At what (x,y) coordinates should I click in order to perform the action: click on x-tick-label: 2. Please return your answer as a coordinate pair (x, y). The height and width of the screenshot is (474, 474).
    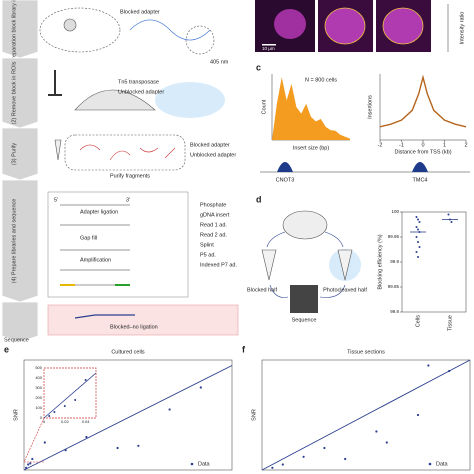
    Looking at the image, I should click on (465, 145).